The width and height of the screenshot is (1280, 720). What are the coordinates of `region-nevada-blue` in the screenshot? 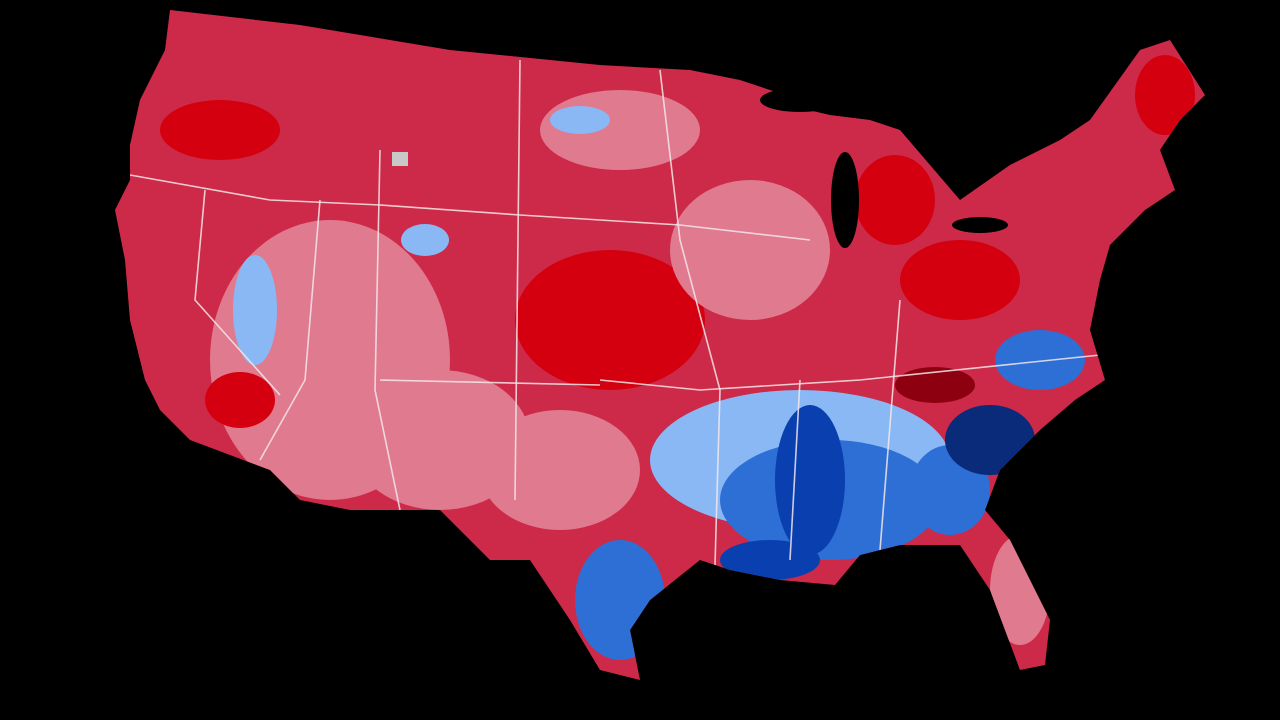 It's located at (255, 310).